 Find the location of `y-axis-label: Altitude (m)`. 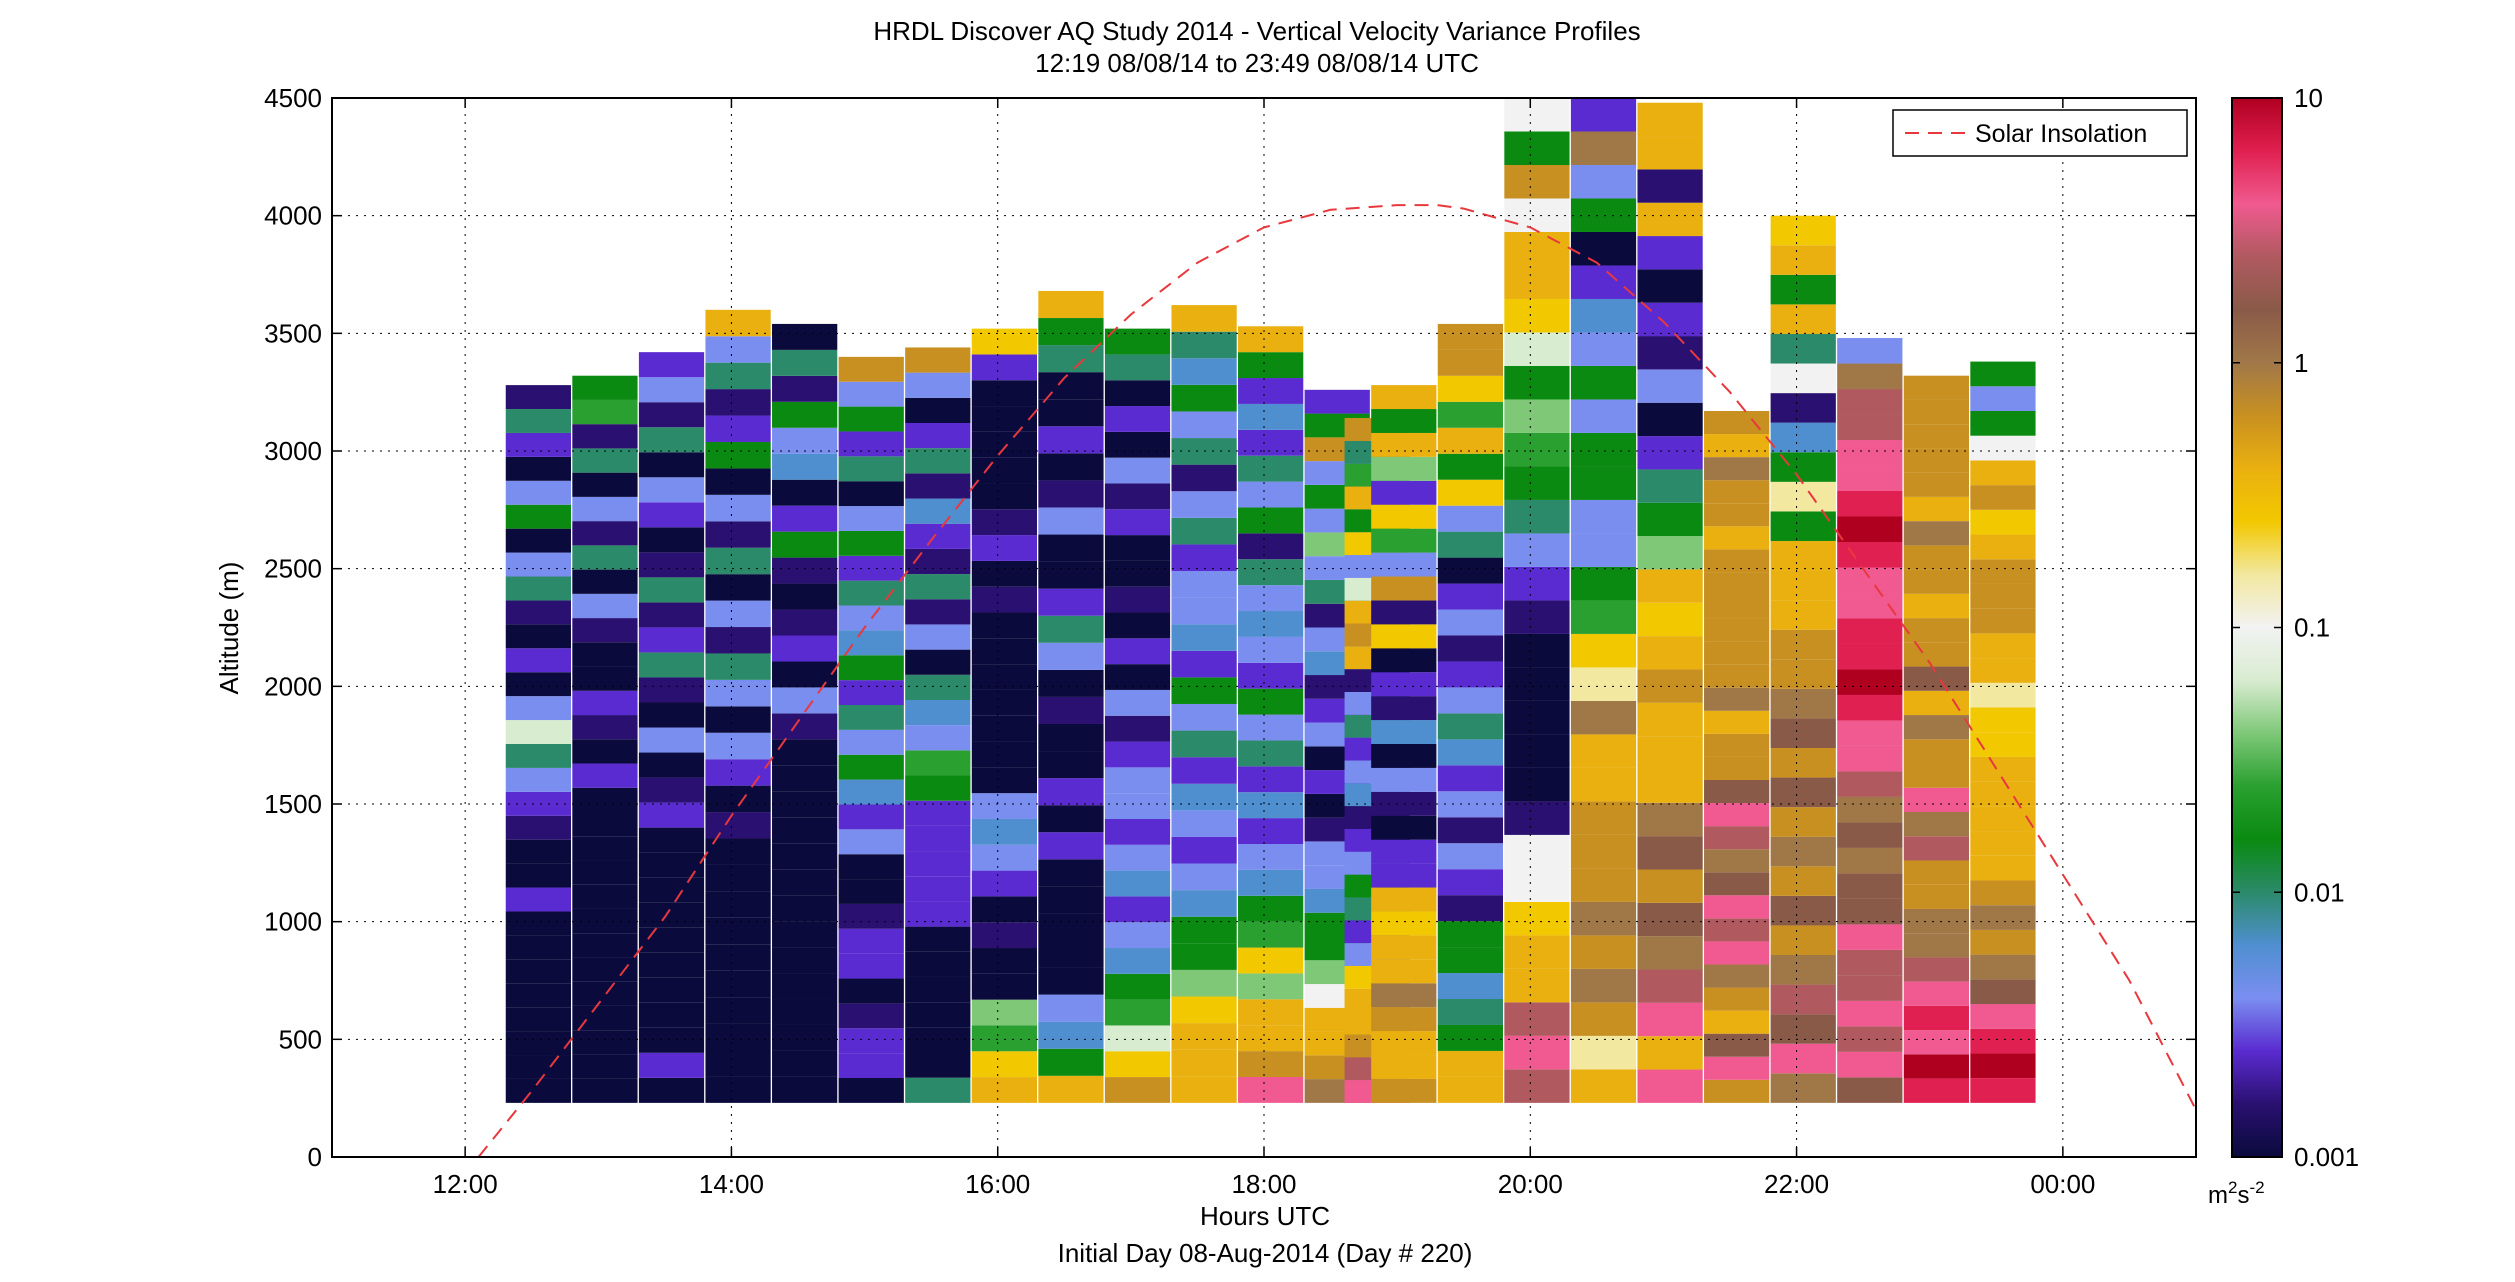

y-axis-label: Altitude (m) is located at coordinates (229, 628).